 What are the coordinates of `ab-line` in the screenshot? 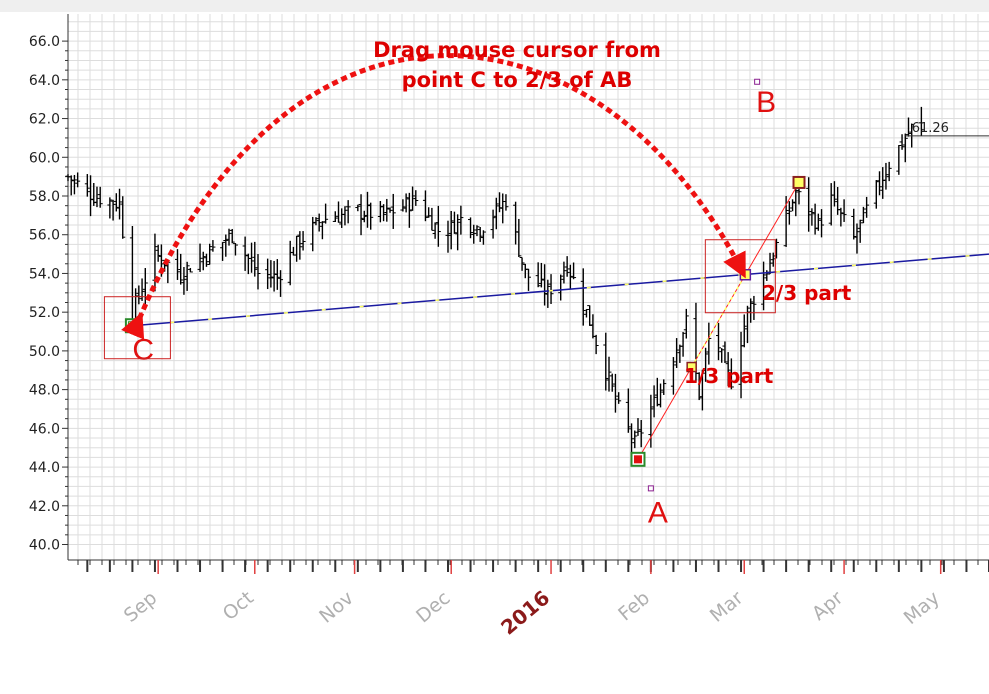 It's located at (718, 321).